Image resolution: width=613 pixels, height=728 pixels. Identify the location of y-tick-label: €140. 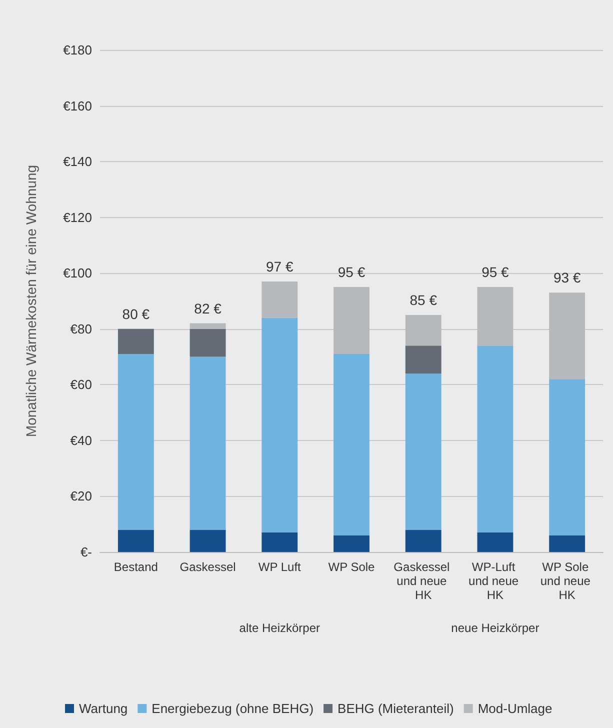
(77, 162).